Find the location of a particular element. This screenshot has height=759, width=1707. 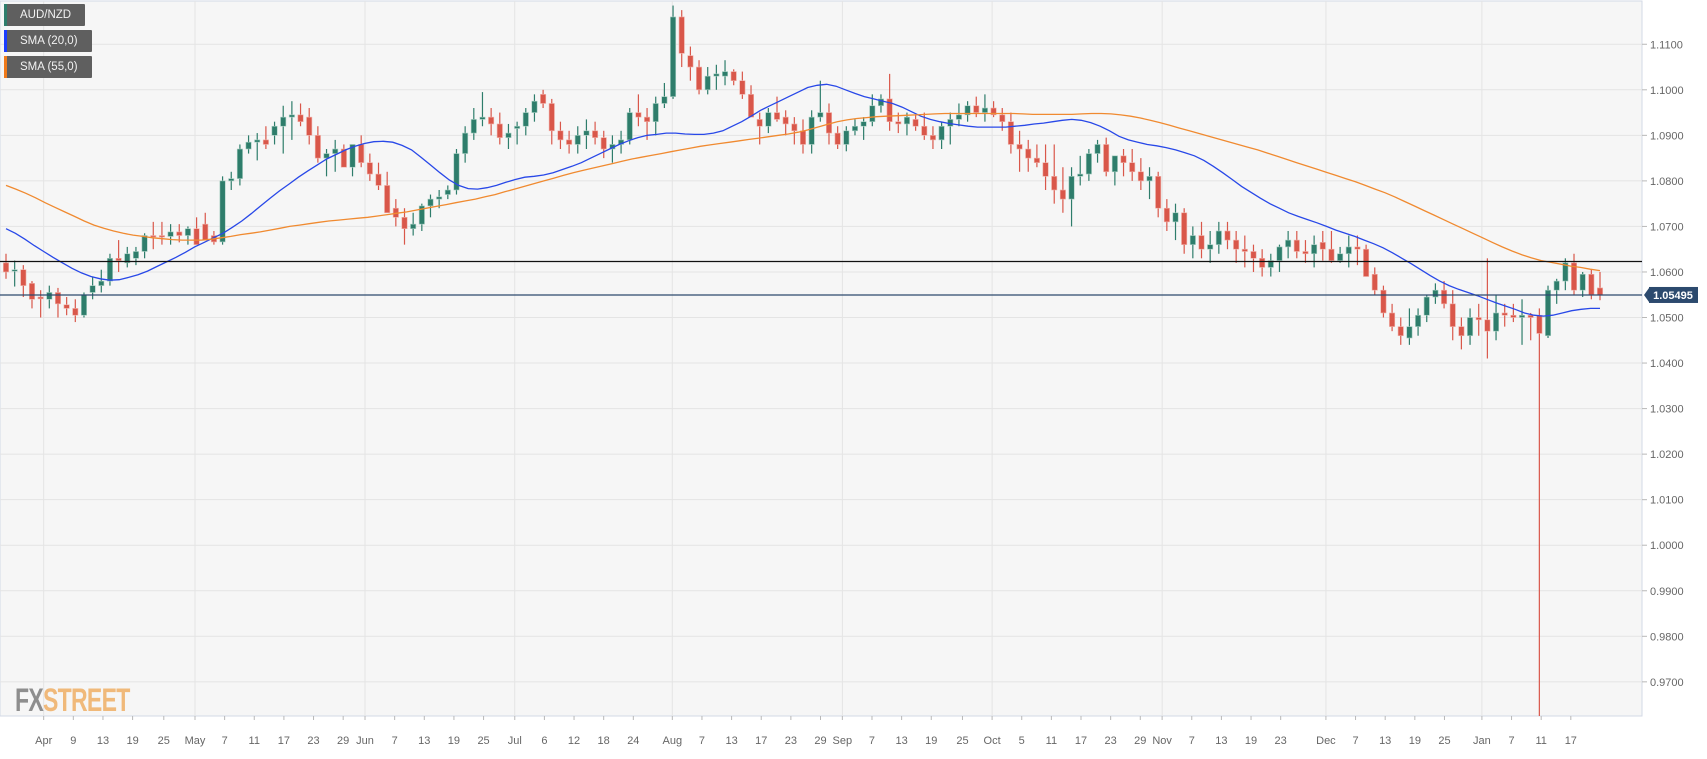

legend-item-sma20: SMA (20,0) is located at coordinates (48, 41).